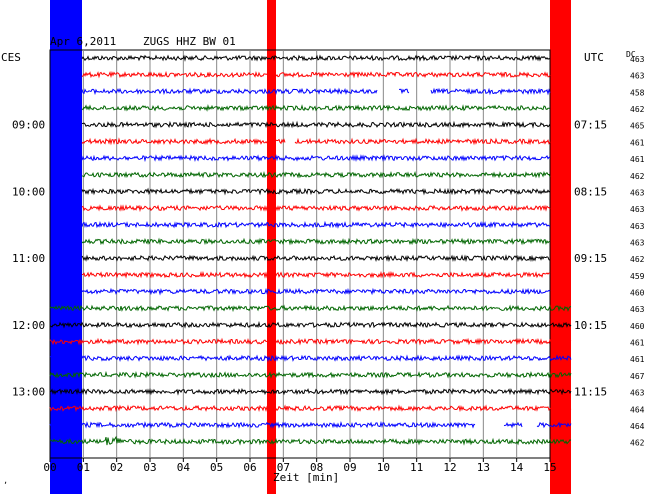  I want to click on station-label: ZUGS HHZ BW 01, so click(189, 41).